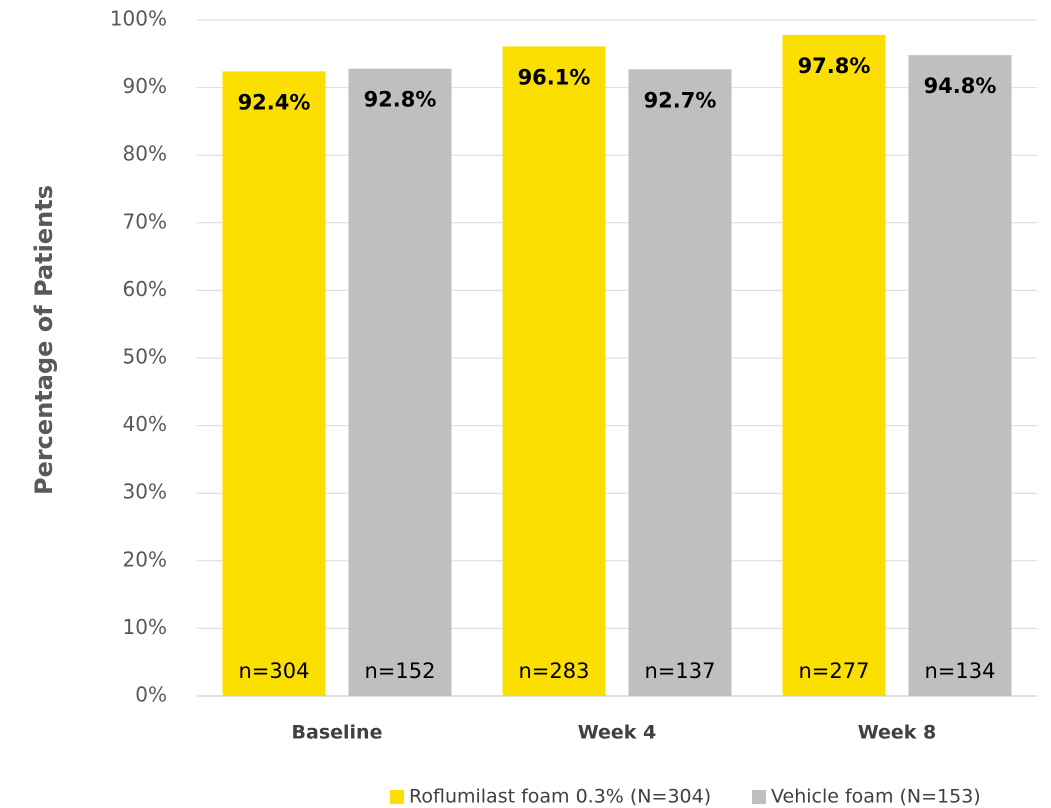  I want to click on n-label: n=134, so click(960, 671).